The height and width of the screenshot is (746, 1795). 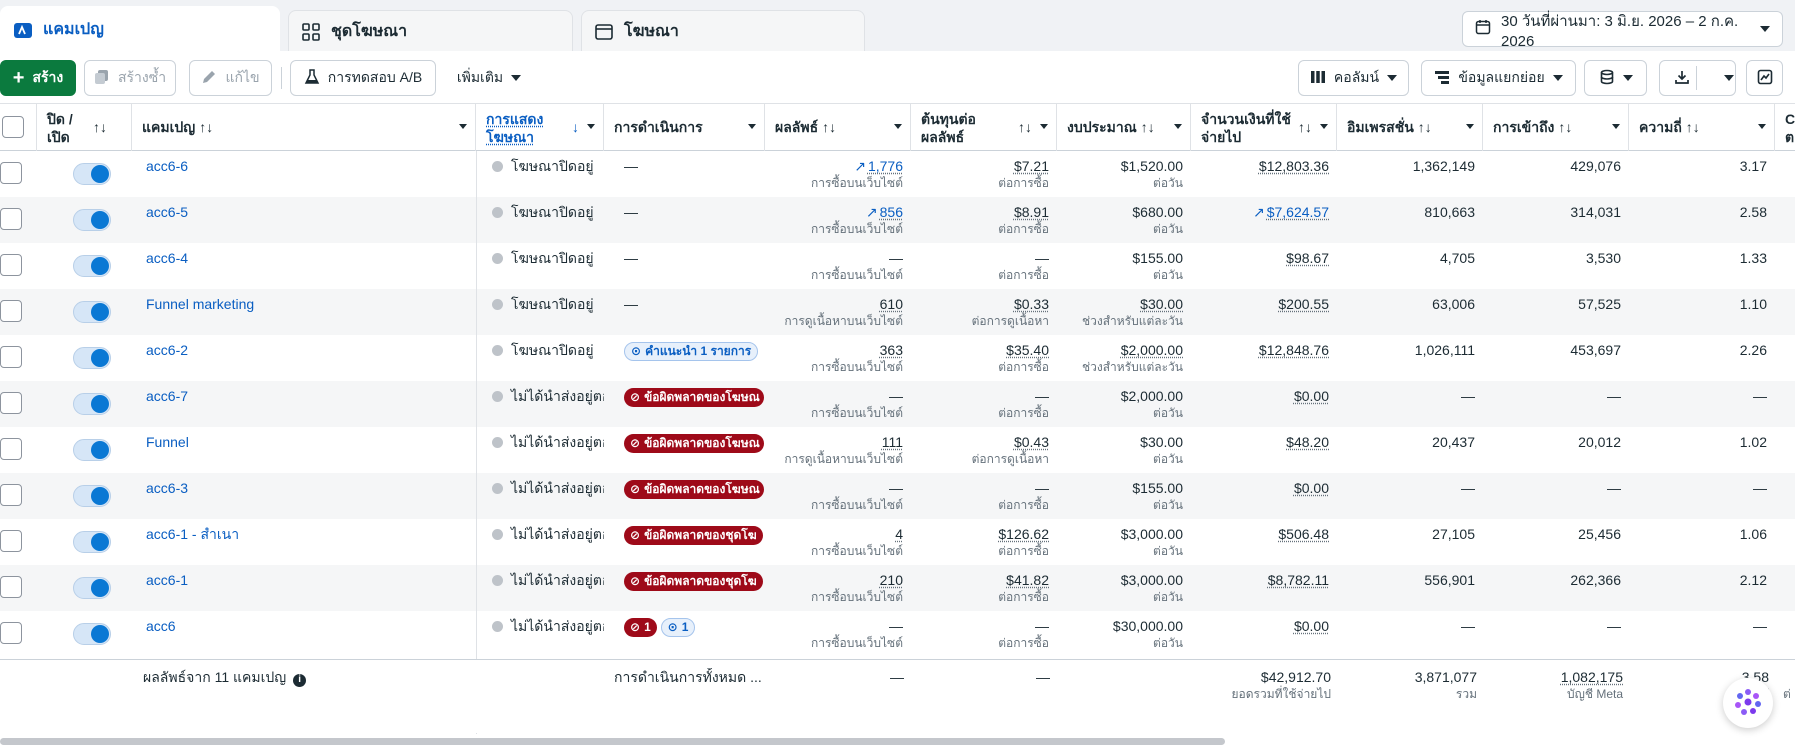 What do you see at coordinates (1615, 78) in the screenshot?
I see `reports-button` at bounding box center [1615, 78].